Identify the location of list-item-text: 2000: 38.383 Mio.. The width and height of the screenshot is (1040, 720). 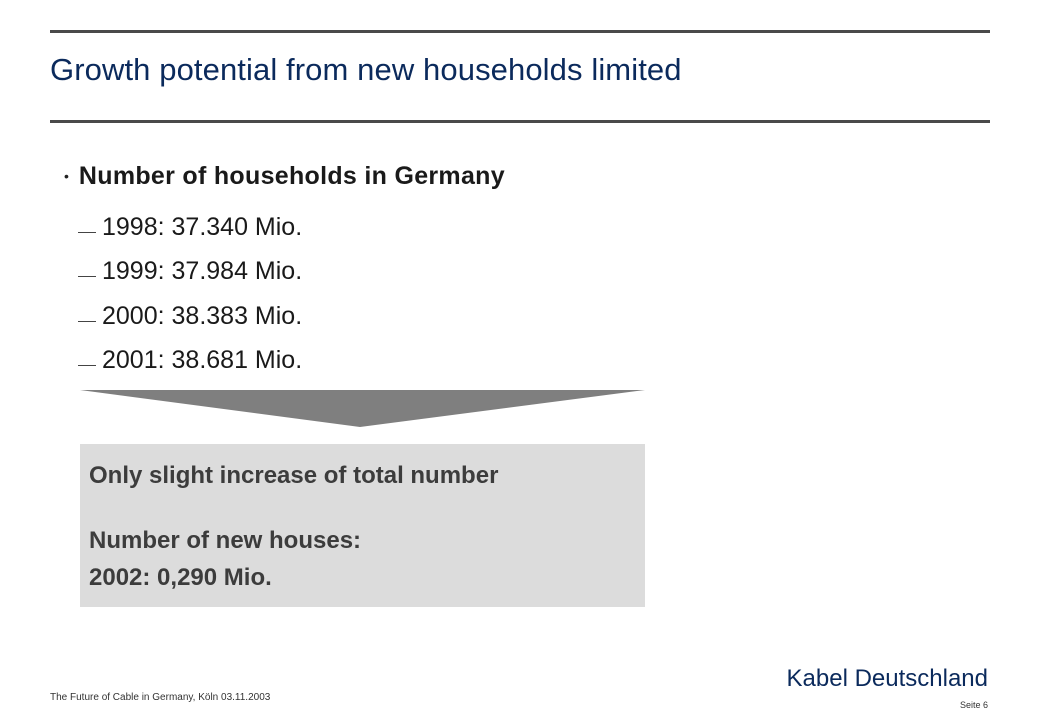
(202, 315).